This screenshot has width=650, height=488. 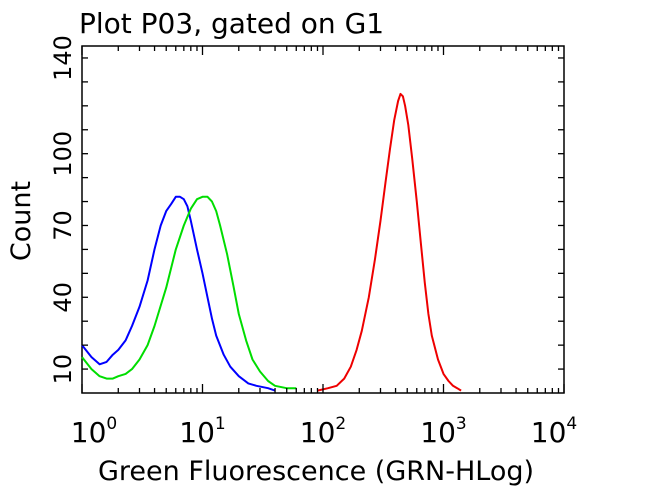 What do you see at coordinates (94, 431) in the screenshot?
I see `x-tick-label: 100` at bounding box center [94, 431].